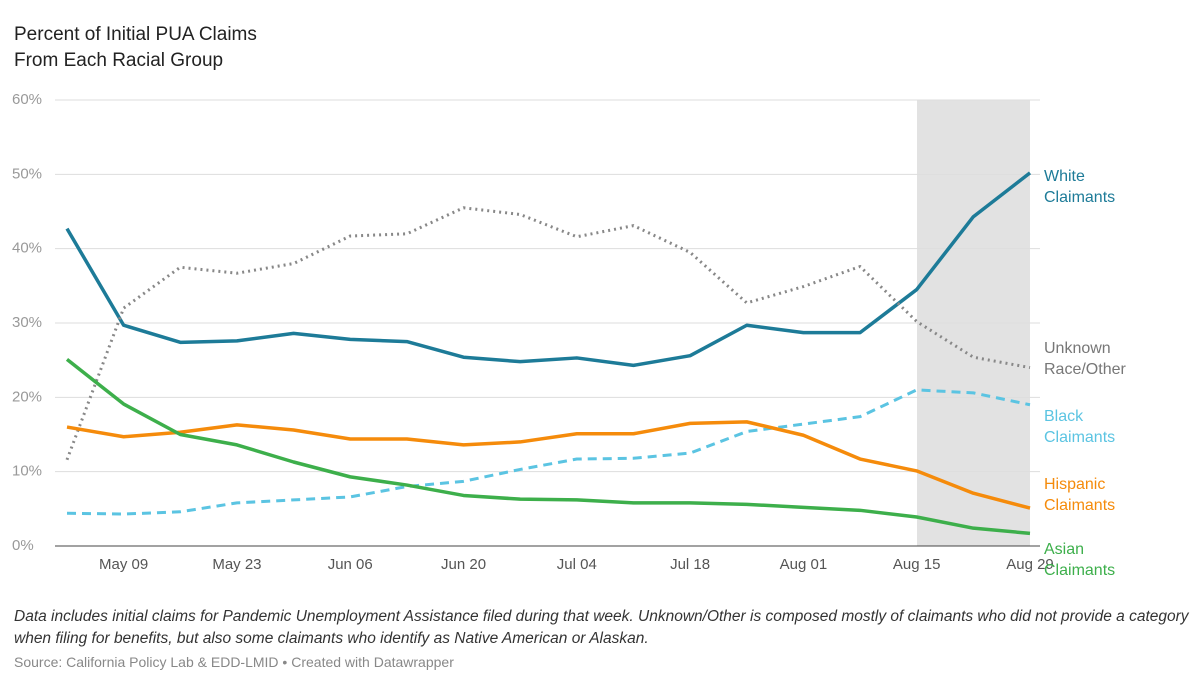  What do you see at coordinates (350, 564) in the screenshot?
I see `x-tick-label: Jun 06` at bounding box center [350, 564].